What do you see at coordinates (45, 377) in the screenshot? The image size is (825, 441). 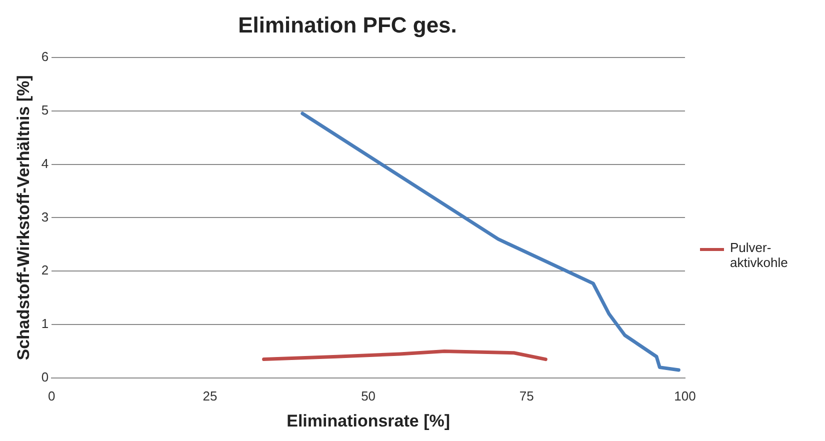 I see `y-tick-label: 0` at bounding box center [45, 377].